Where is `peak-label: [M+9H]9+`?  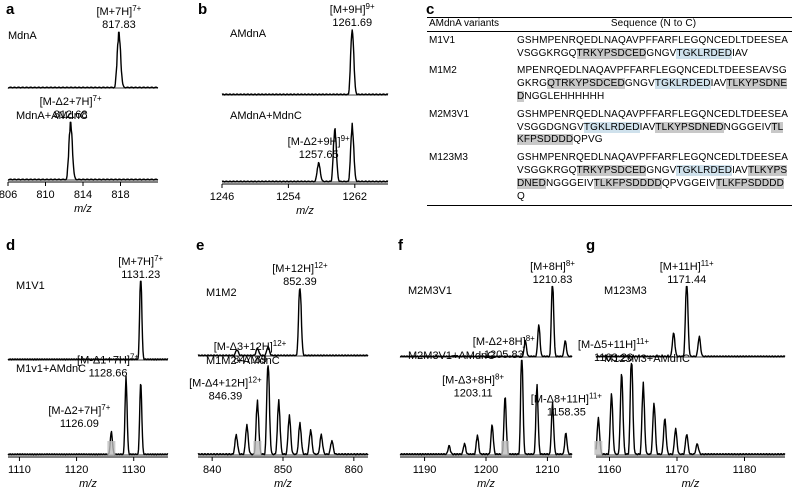
peak-label: [M+9H]9+ is located at coordinates (352, 9).